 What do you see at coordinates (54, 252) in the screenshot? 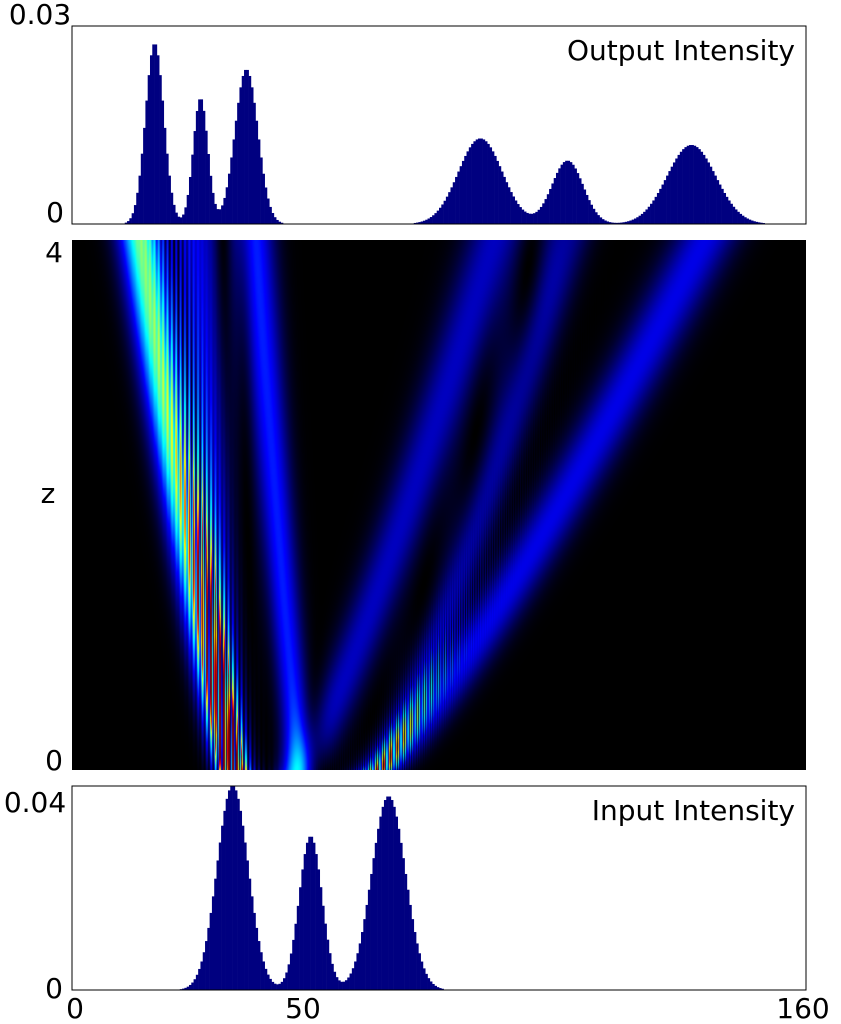
I see `heatmap-ytick-max: 4` at bounding box center [54, 252].